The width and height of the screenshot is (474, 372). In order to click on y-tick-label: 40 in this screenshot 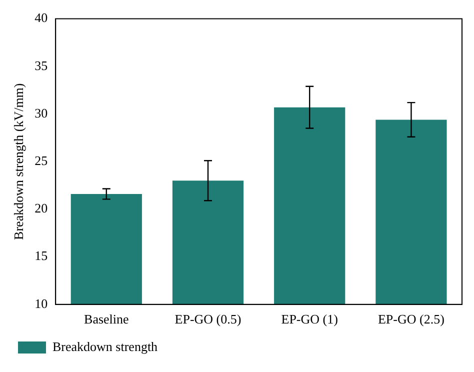, I will do `click(41, 18)`.